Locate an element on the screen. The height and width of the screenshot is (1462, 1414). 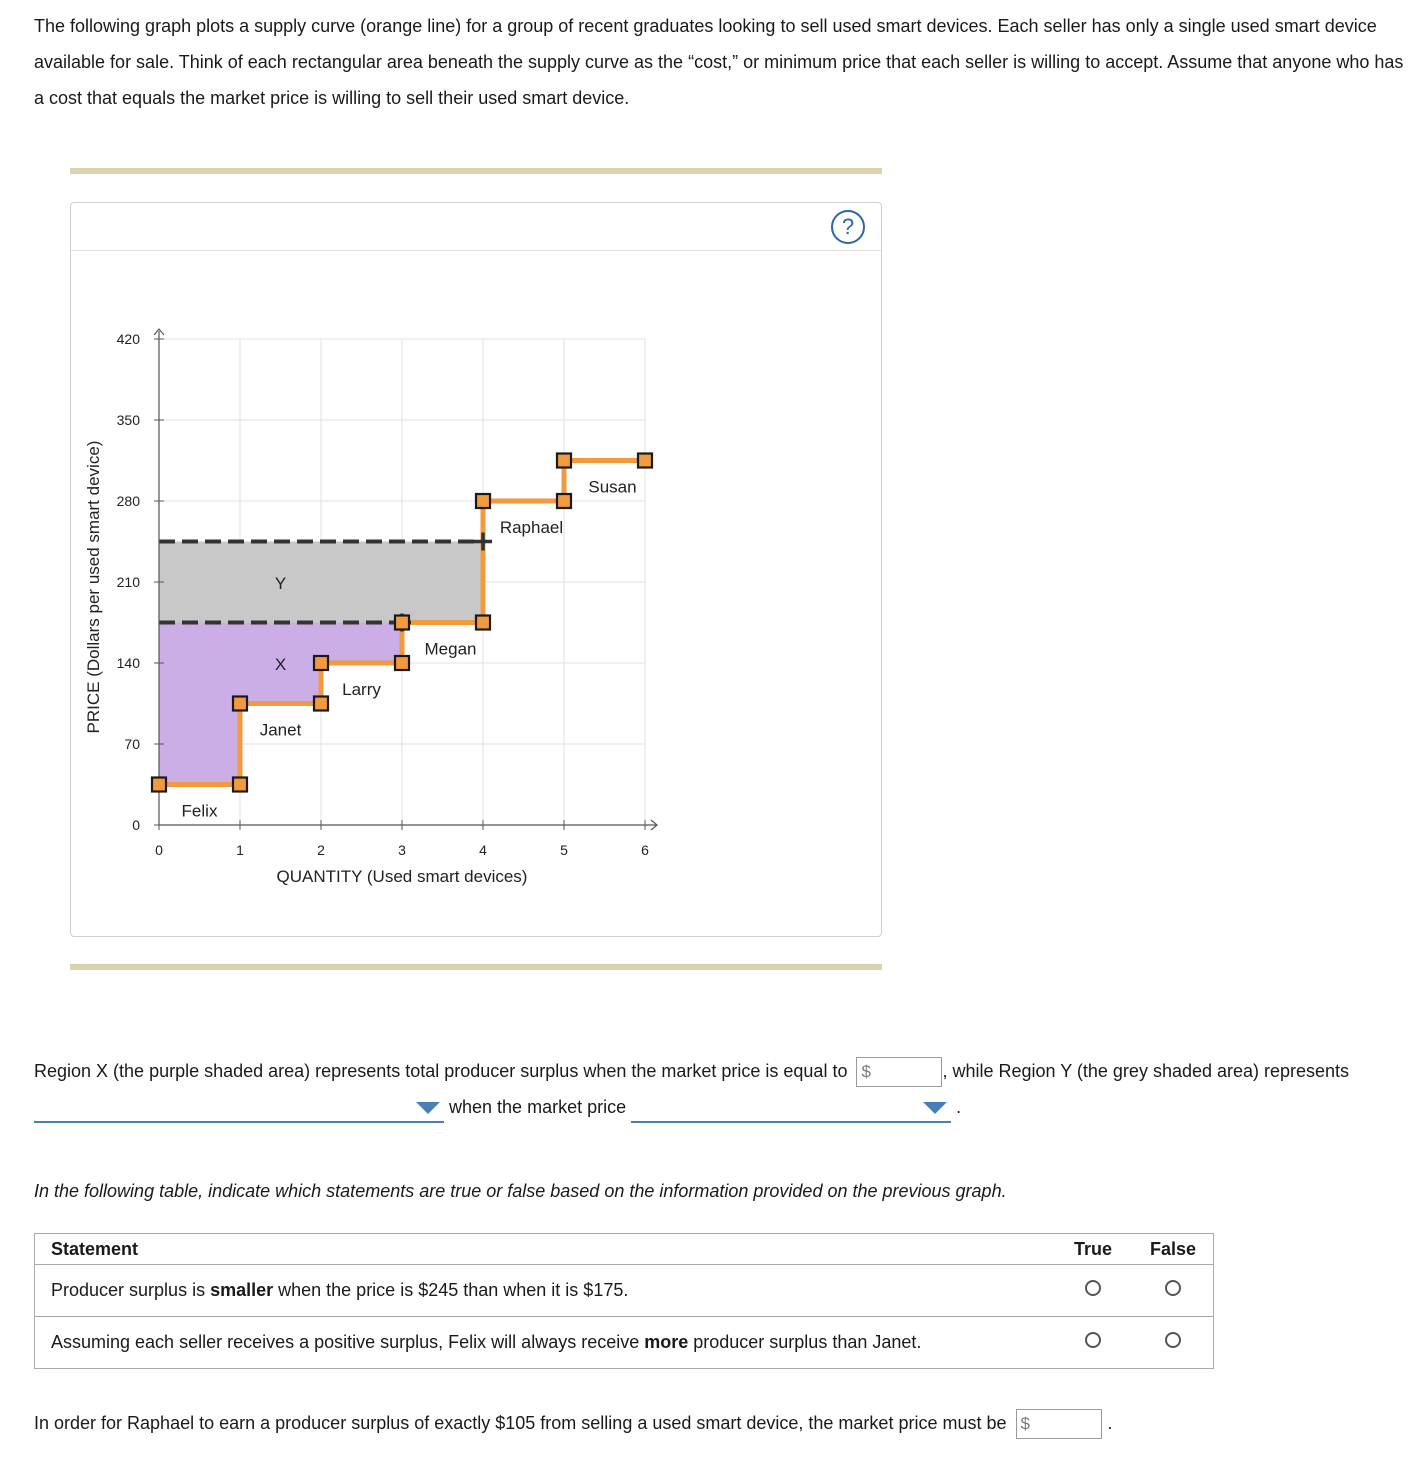
x-axis-label: QUANTITY (Used smart devices) is located at coordinates (402, 876).